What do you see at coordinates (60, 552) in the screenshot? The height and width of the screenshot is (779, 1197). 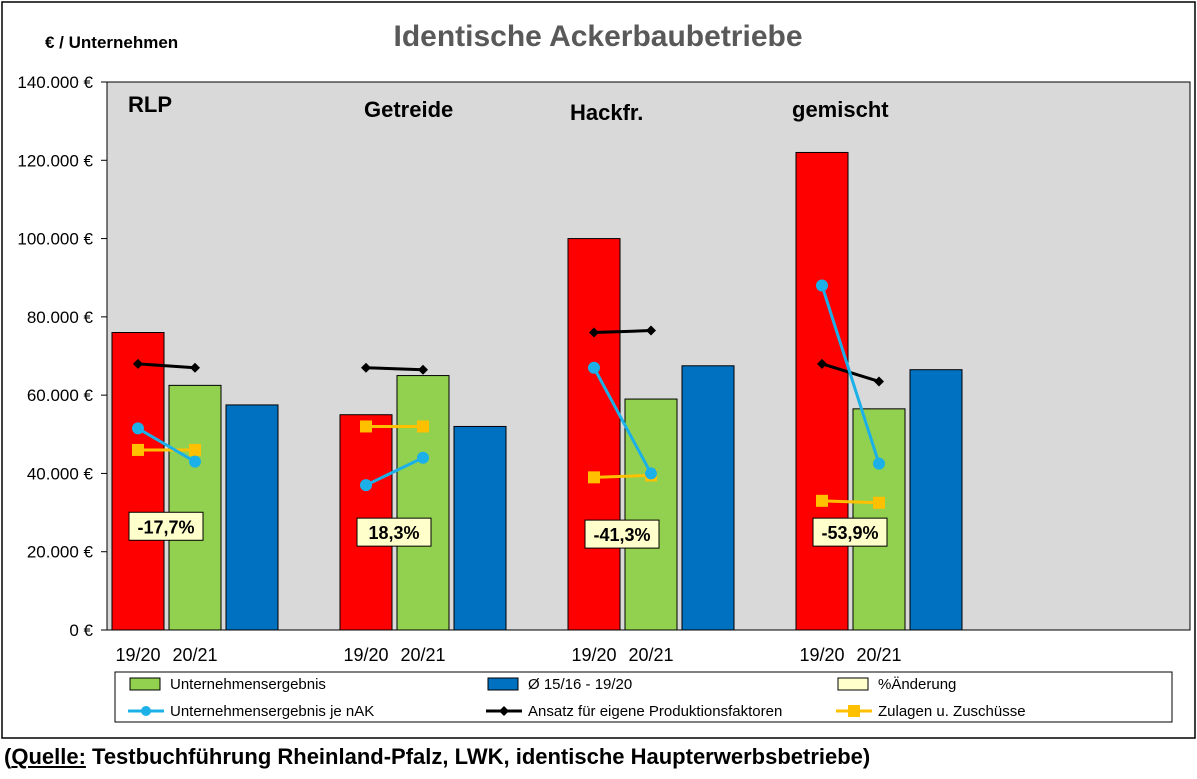 I see `y-tick-label: 20.000 €` at bounding box center [60, 552].